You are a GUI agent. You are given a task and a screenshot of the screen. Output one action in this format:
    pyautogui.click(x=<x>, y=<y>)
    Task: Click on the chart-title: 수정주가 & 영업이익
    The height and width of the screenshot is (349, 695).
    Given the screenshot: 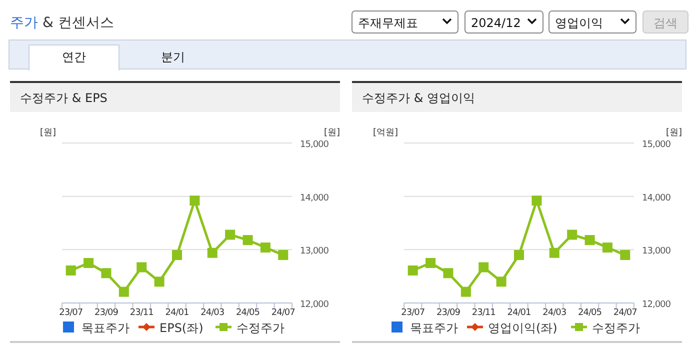 What is the action you would take?
    pyautogui.click(x=418, y=98)
    